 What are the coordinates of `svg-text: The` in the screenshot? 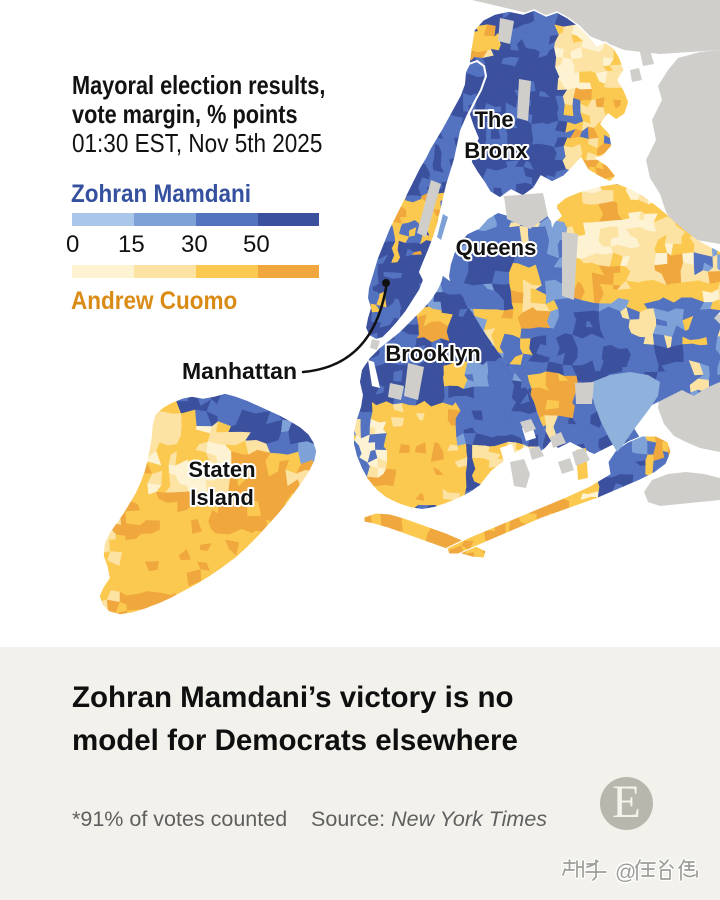 It's located at (493, 119).